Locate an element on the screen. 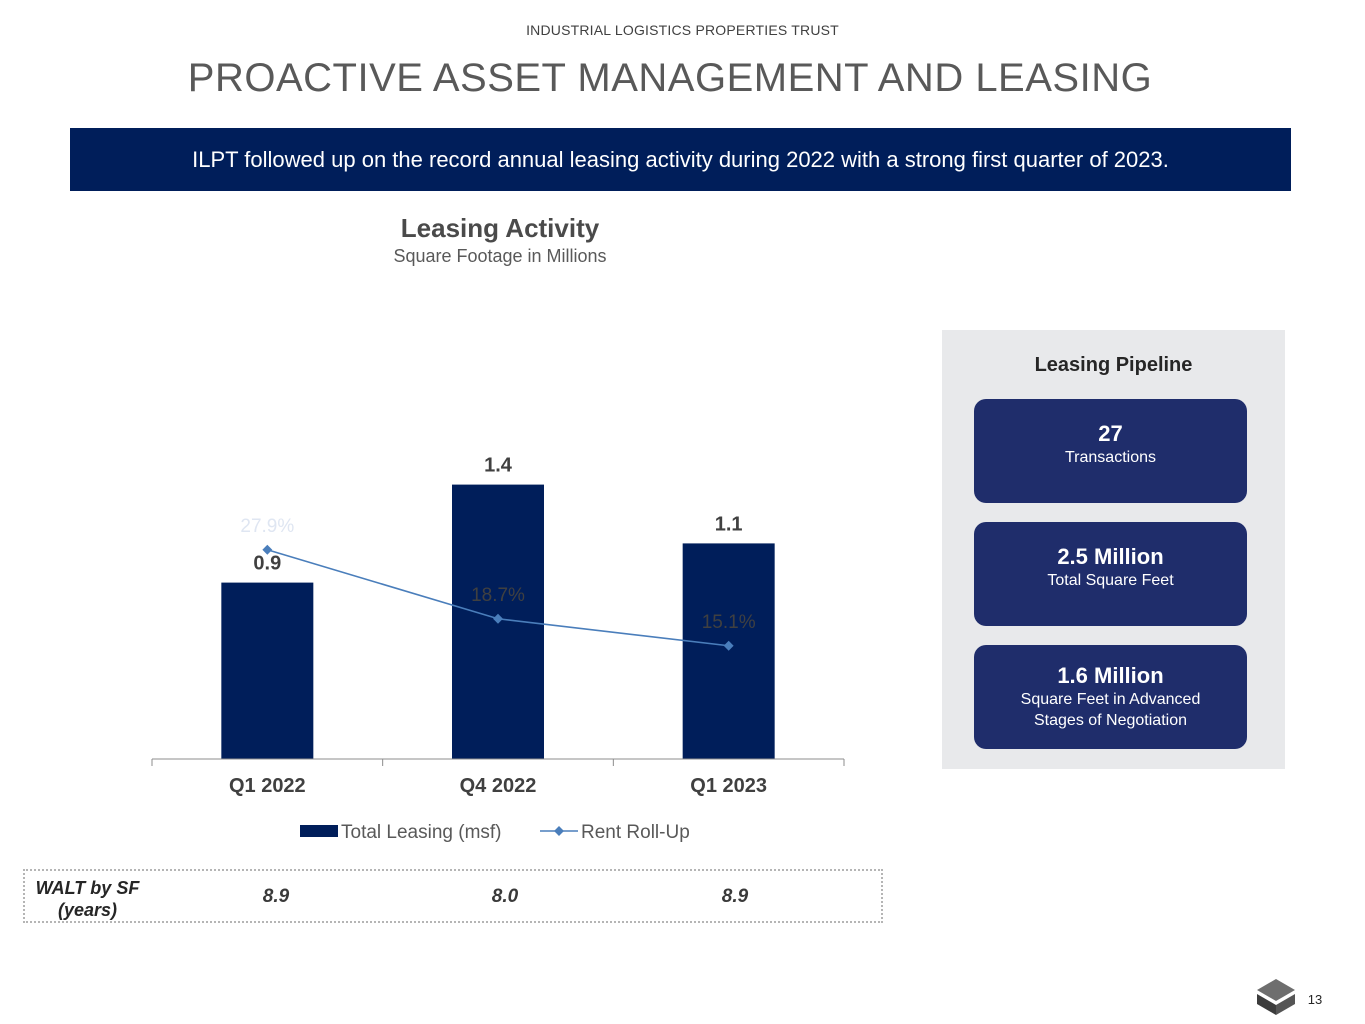  pipeline-card-total-sf: 2.5 Million Total Square Feet is located at coordinates (1110, 574).